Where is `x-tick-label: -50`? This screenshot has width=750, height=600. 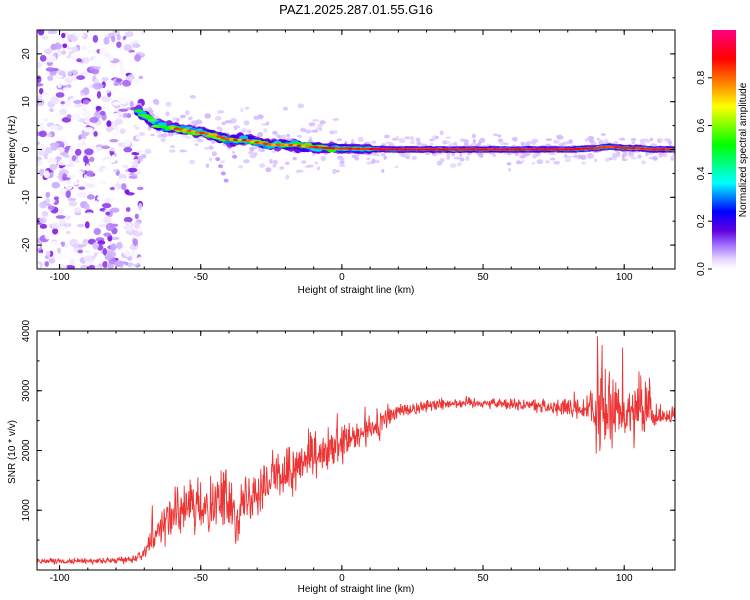 x-tick-label: -50 is located at coordinates (201, 578).